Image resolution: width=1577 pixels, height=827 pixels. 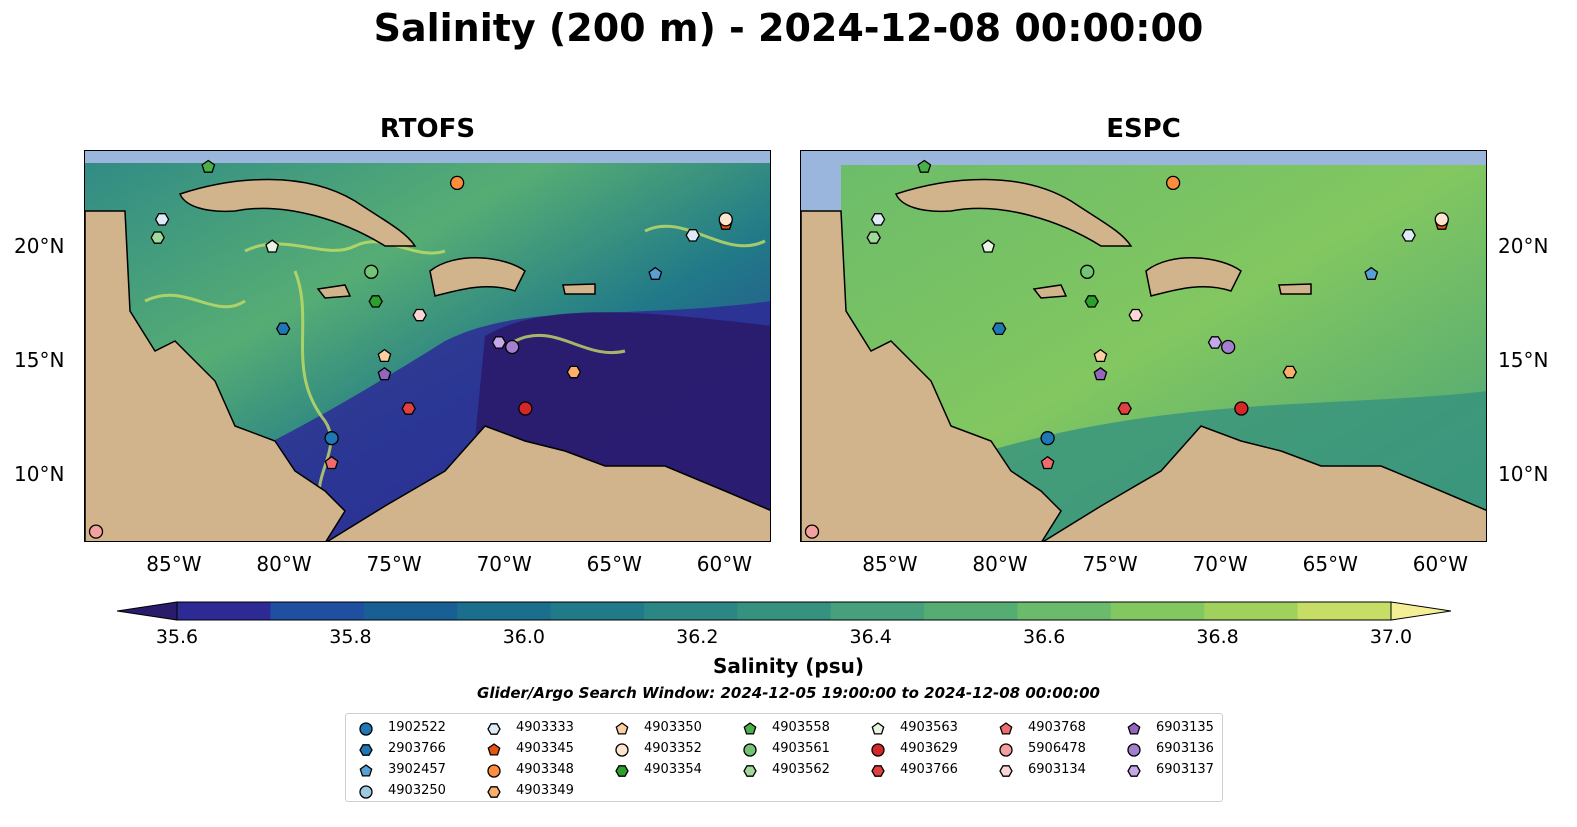 What do you see at coordinates (525, 408) in the screenshot?
I see `float-4903629-marker` at bounding box center [525, 408].